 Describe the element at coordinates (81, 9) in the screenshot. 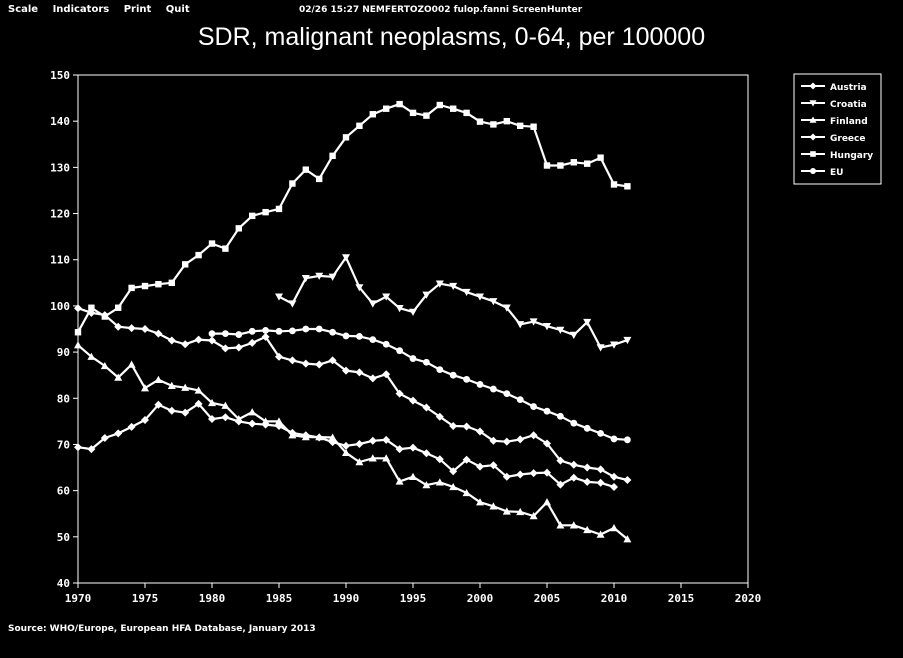

I see `menu-indicators: Indicators` at that location.